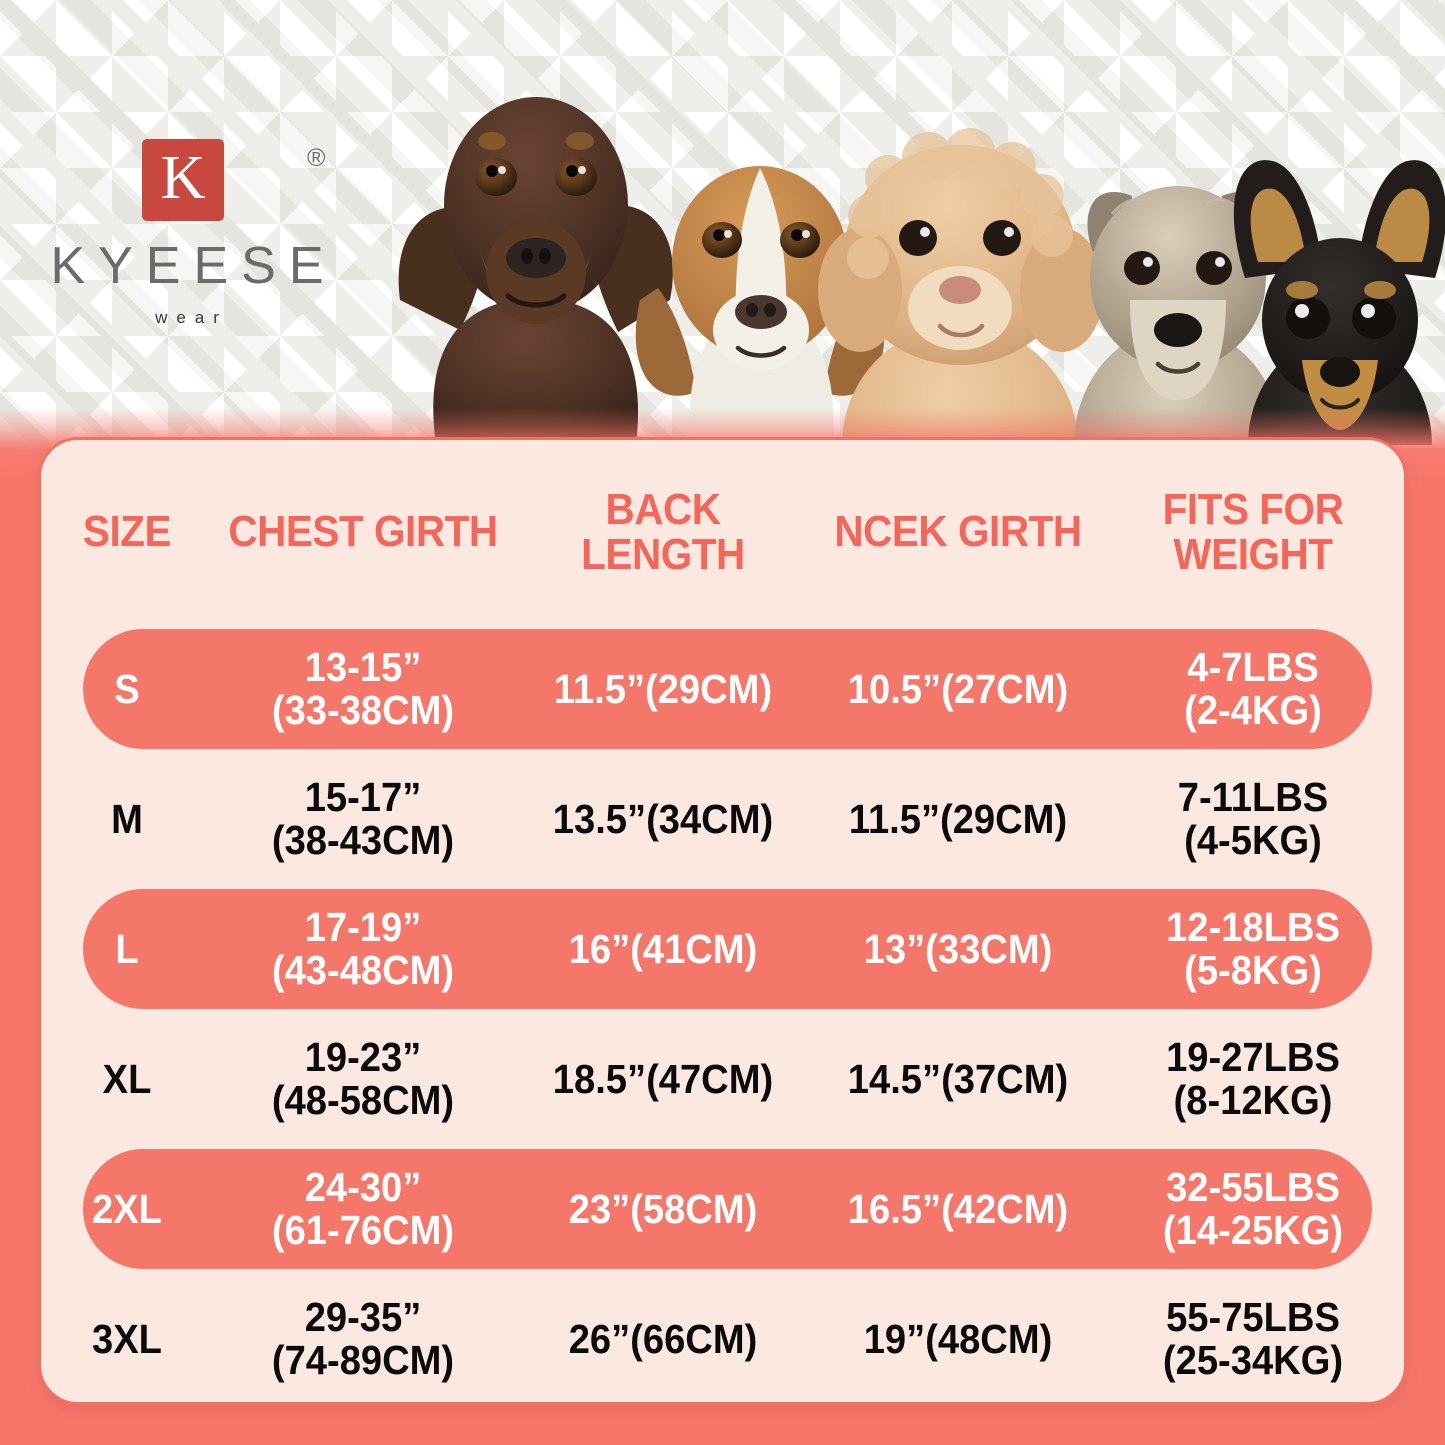  What do you see at coordinates (127, 948) in the screenshot?
I see `cell-size: L` at bounding box center [127, 948].